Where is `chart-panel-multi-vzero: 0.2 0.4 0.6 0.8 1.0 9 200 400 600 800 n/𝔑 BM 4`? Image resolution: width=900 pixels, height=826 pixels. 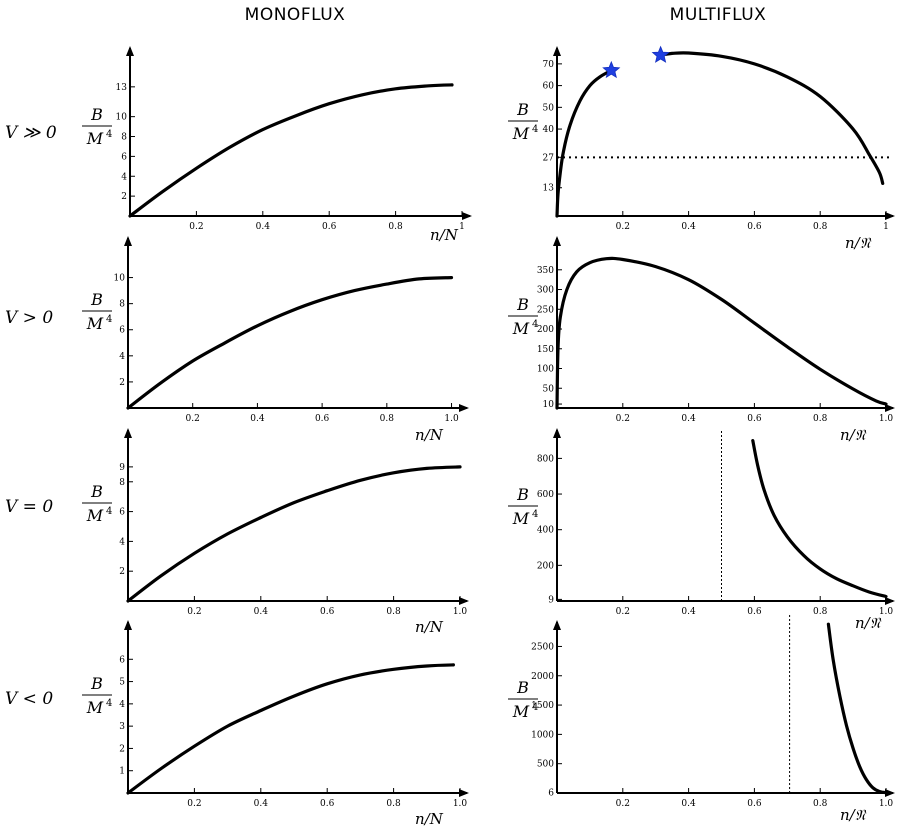
chart-panel-multi-vzero: 0.2 0.4 0.6 0.8 1.0 9 200 400 600 800 n/𝔑 BM 4 is located at coordinates (701, 530).